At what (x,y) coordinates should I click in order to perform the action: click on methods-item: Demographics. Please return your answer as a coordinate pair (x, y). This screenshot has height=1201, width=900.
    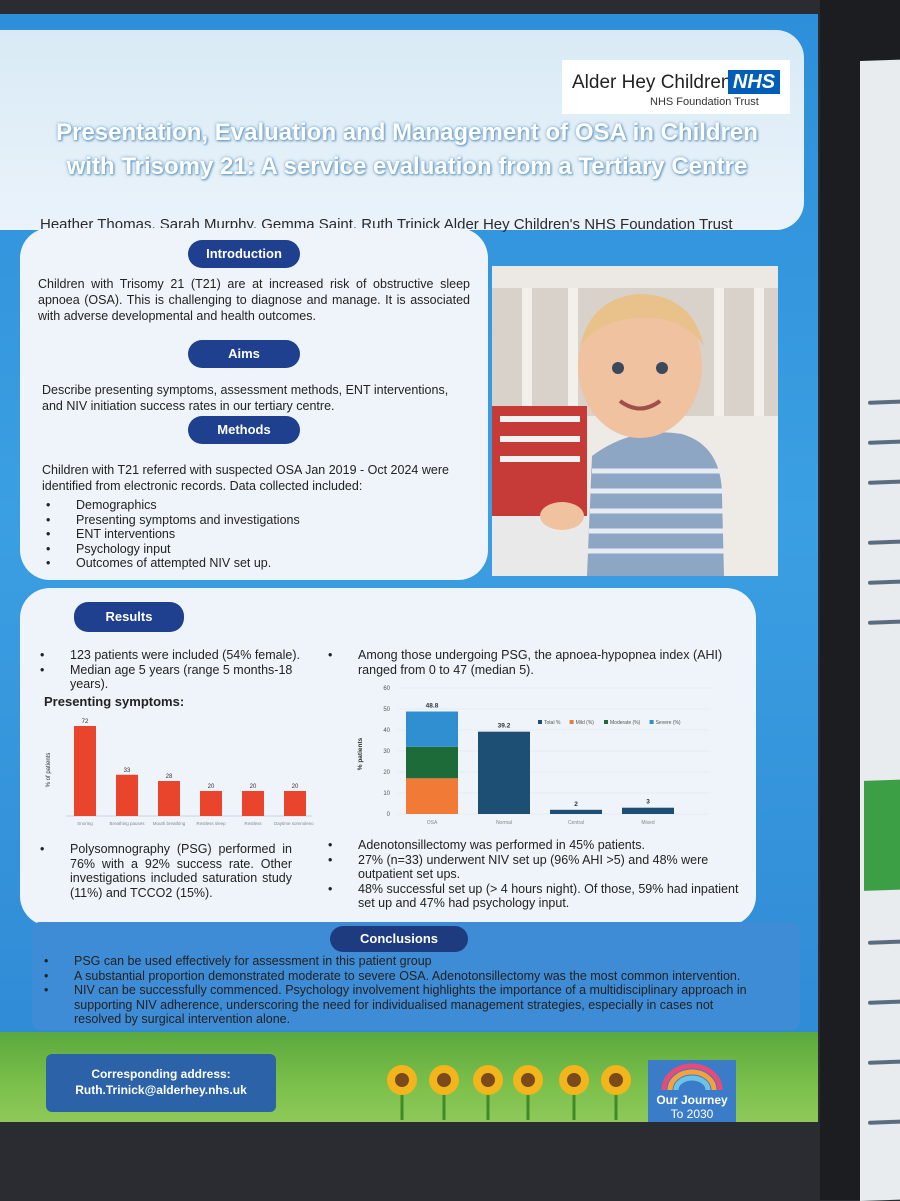
    Looking at the image, I should click on (252, 505).